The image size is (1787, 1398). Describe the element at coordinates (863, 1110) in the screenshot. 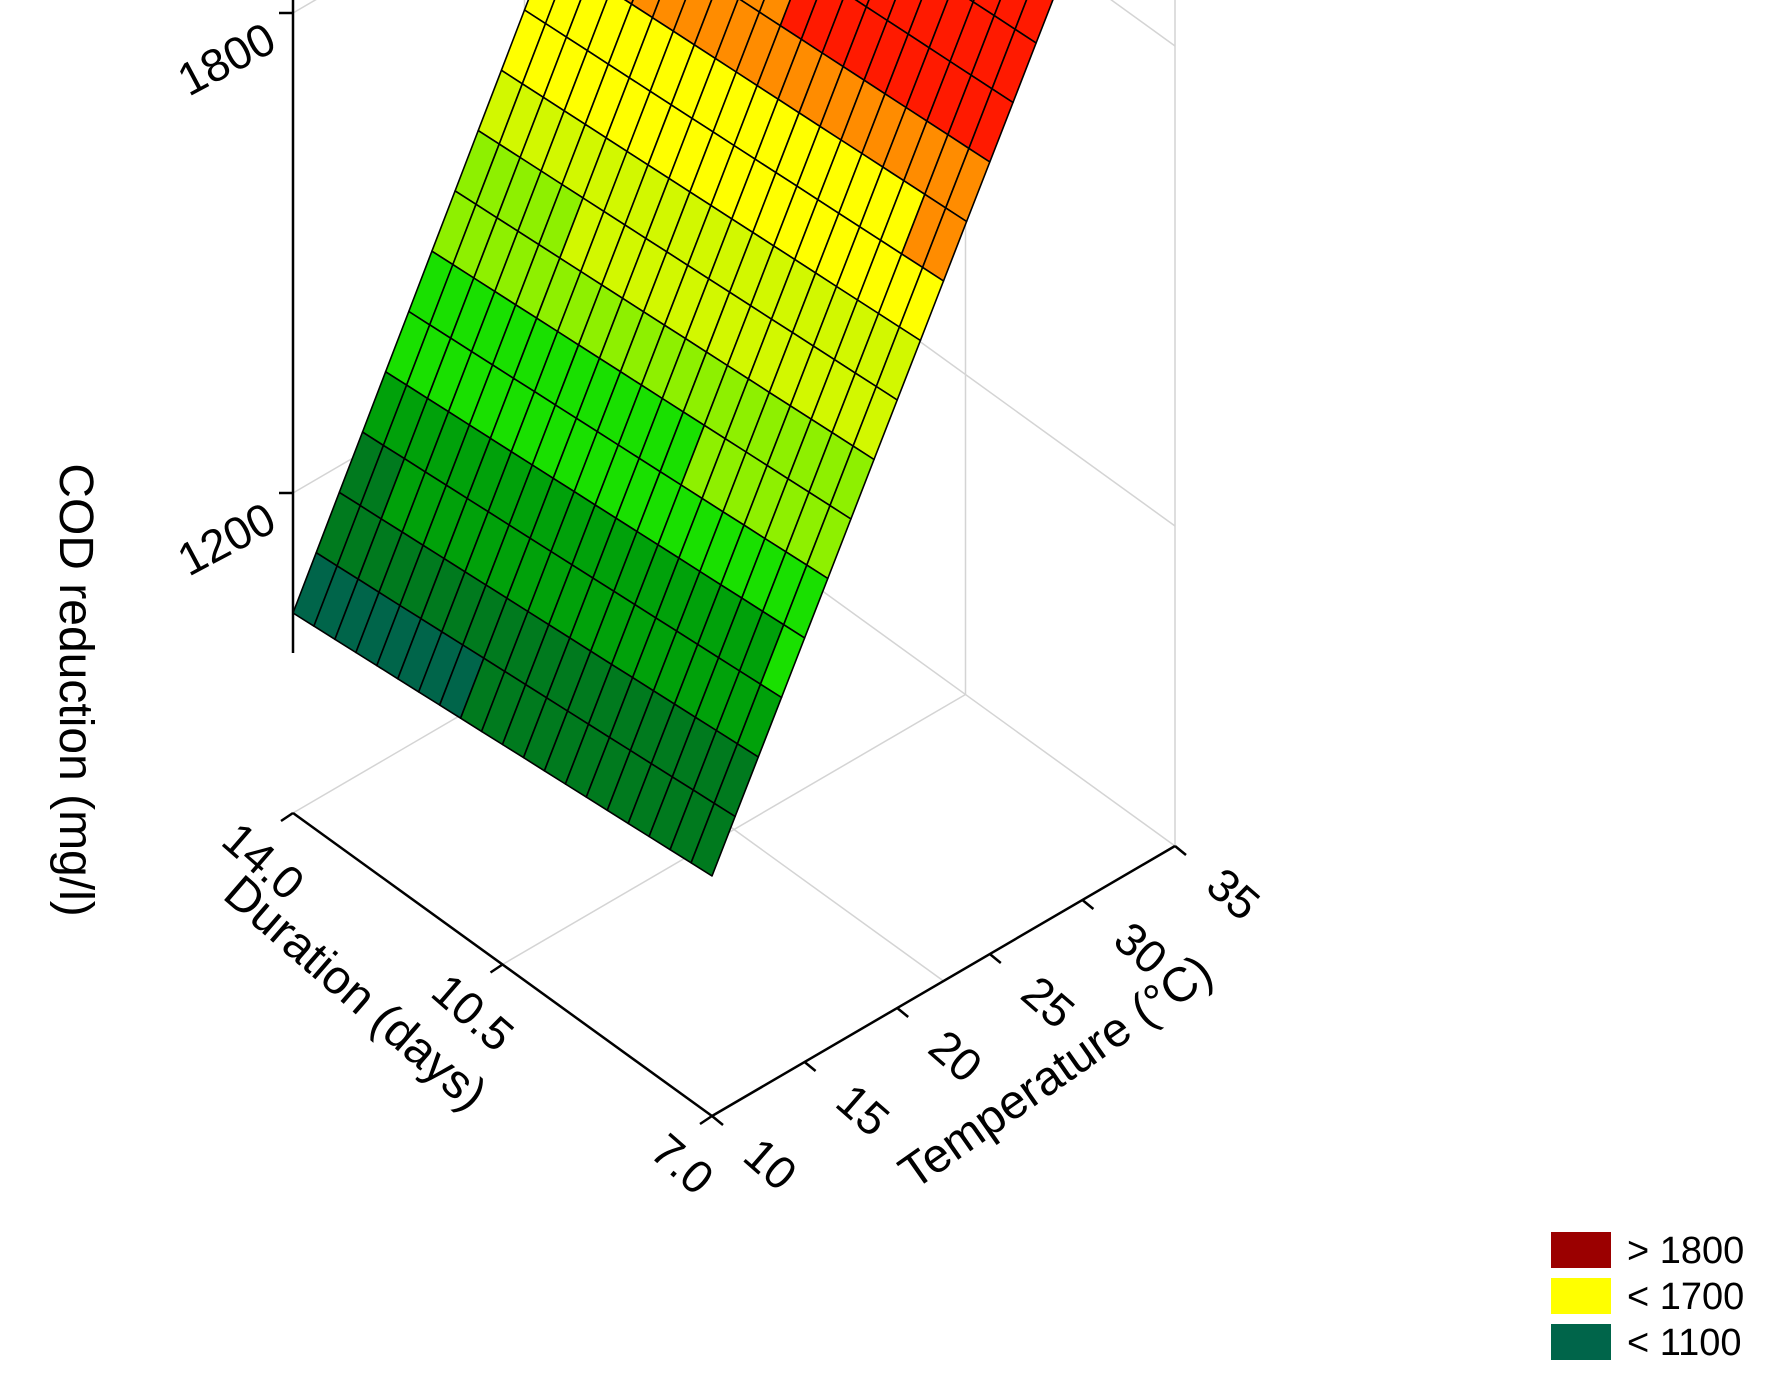

I see `x-tick-label: 15` at that location.